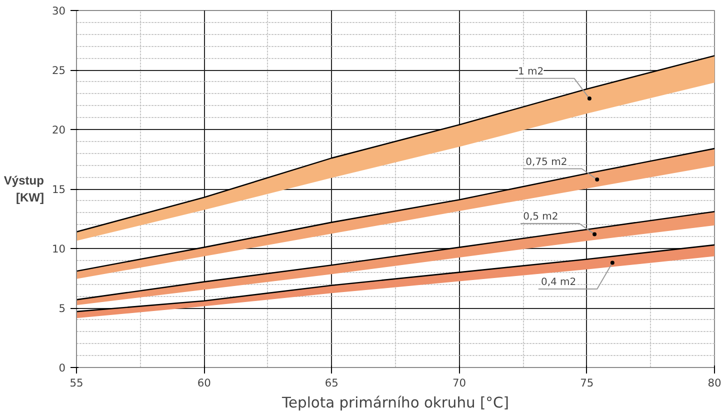 This screenshot has height=414, width=722. I want to click on annotation: 0,4 m2, so click(558, 282).